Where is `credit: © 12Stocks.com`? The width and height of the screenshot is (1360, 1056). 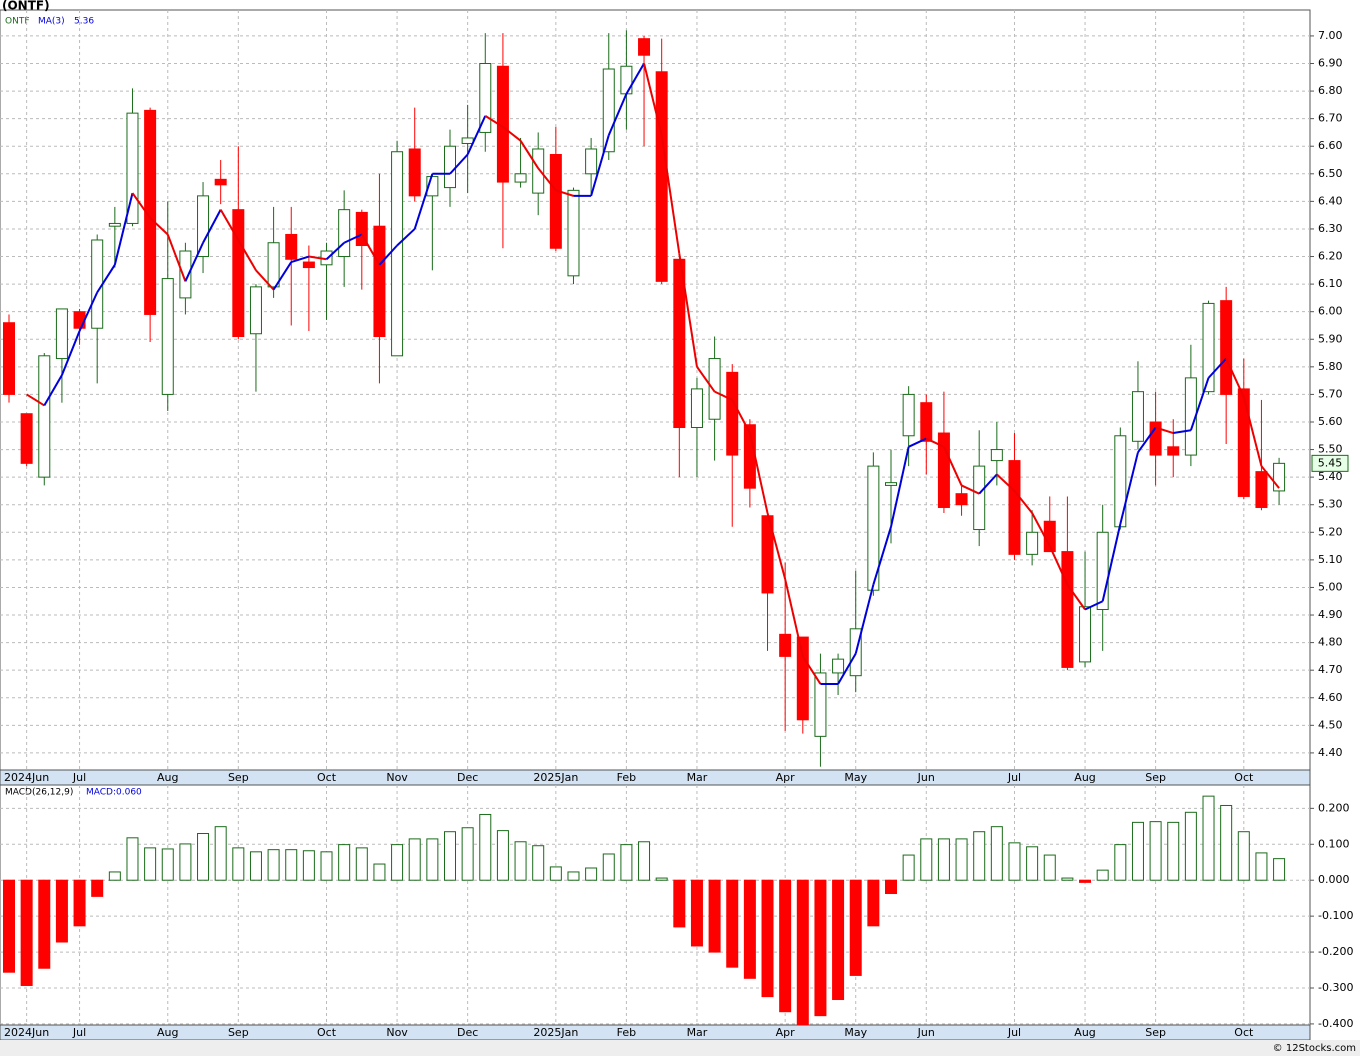
credit: © 12Stocks.com is located at coordinates (1314, 1048).